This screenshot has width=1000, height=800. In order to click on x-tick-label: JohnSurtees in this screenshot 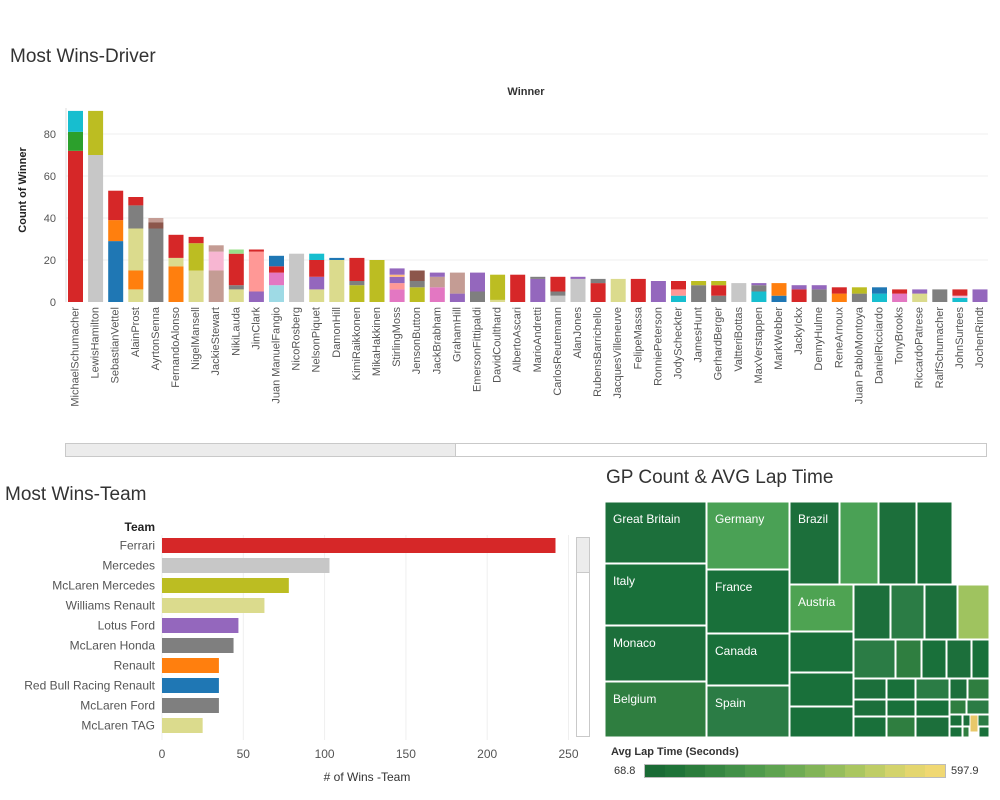, I will do `click(960, 338)`.